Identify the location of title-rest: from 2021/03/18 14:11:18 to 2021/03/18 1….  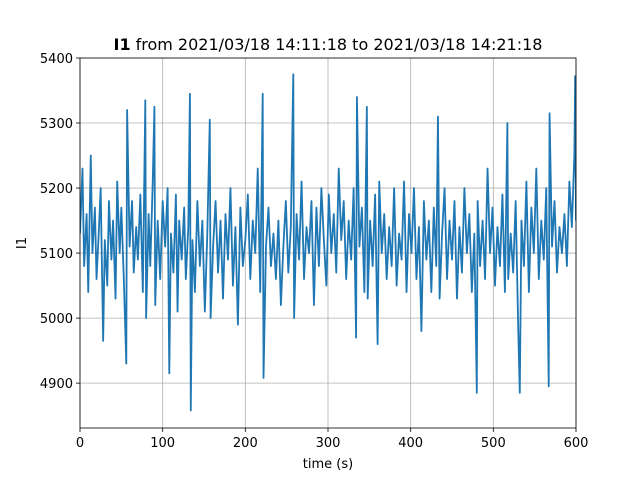
(339, 44).